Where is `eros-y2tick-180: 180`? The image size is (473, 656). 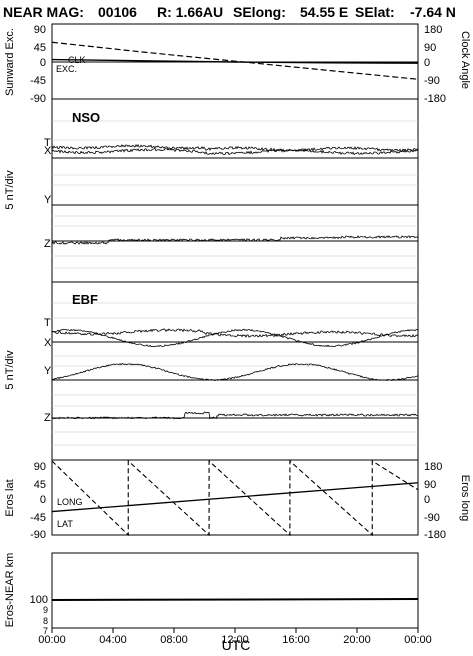
eros-y2tick-180: 180 is located at coordinates (433, 467).